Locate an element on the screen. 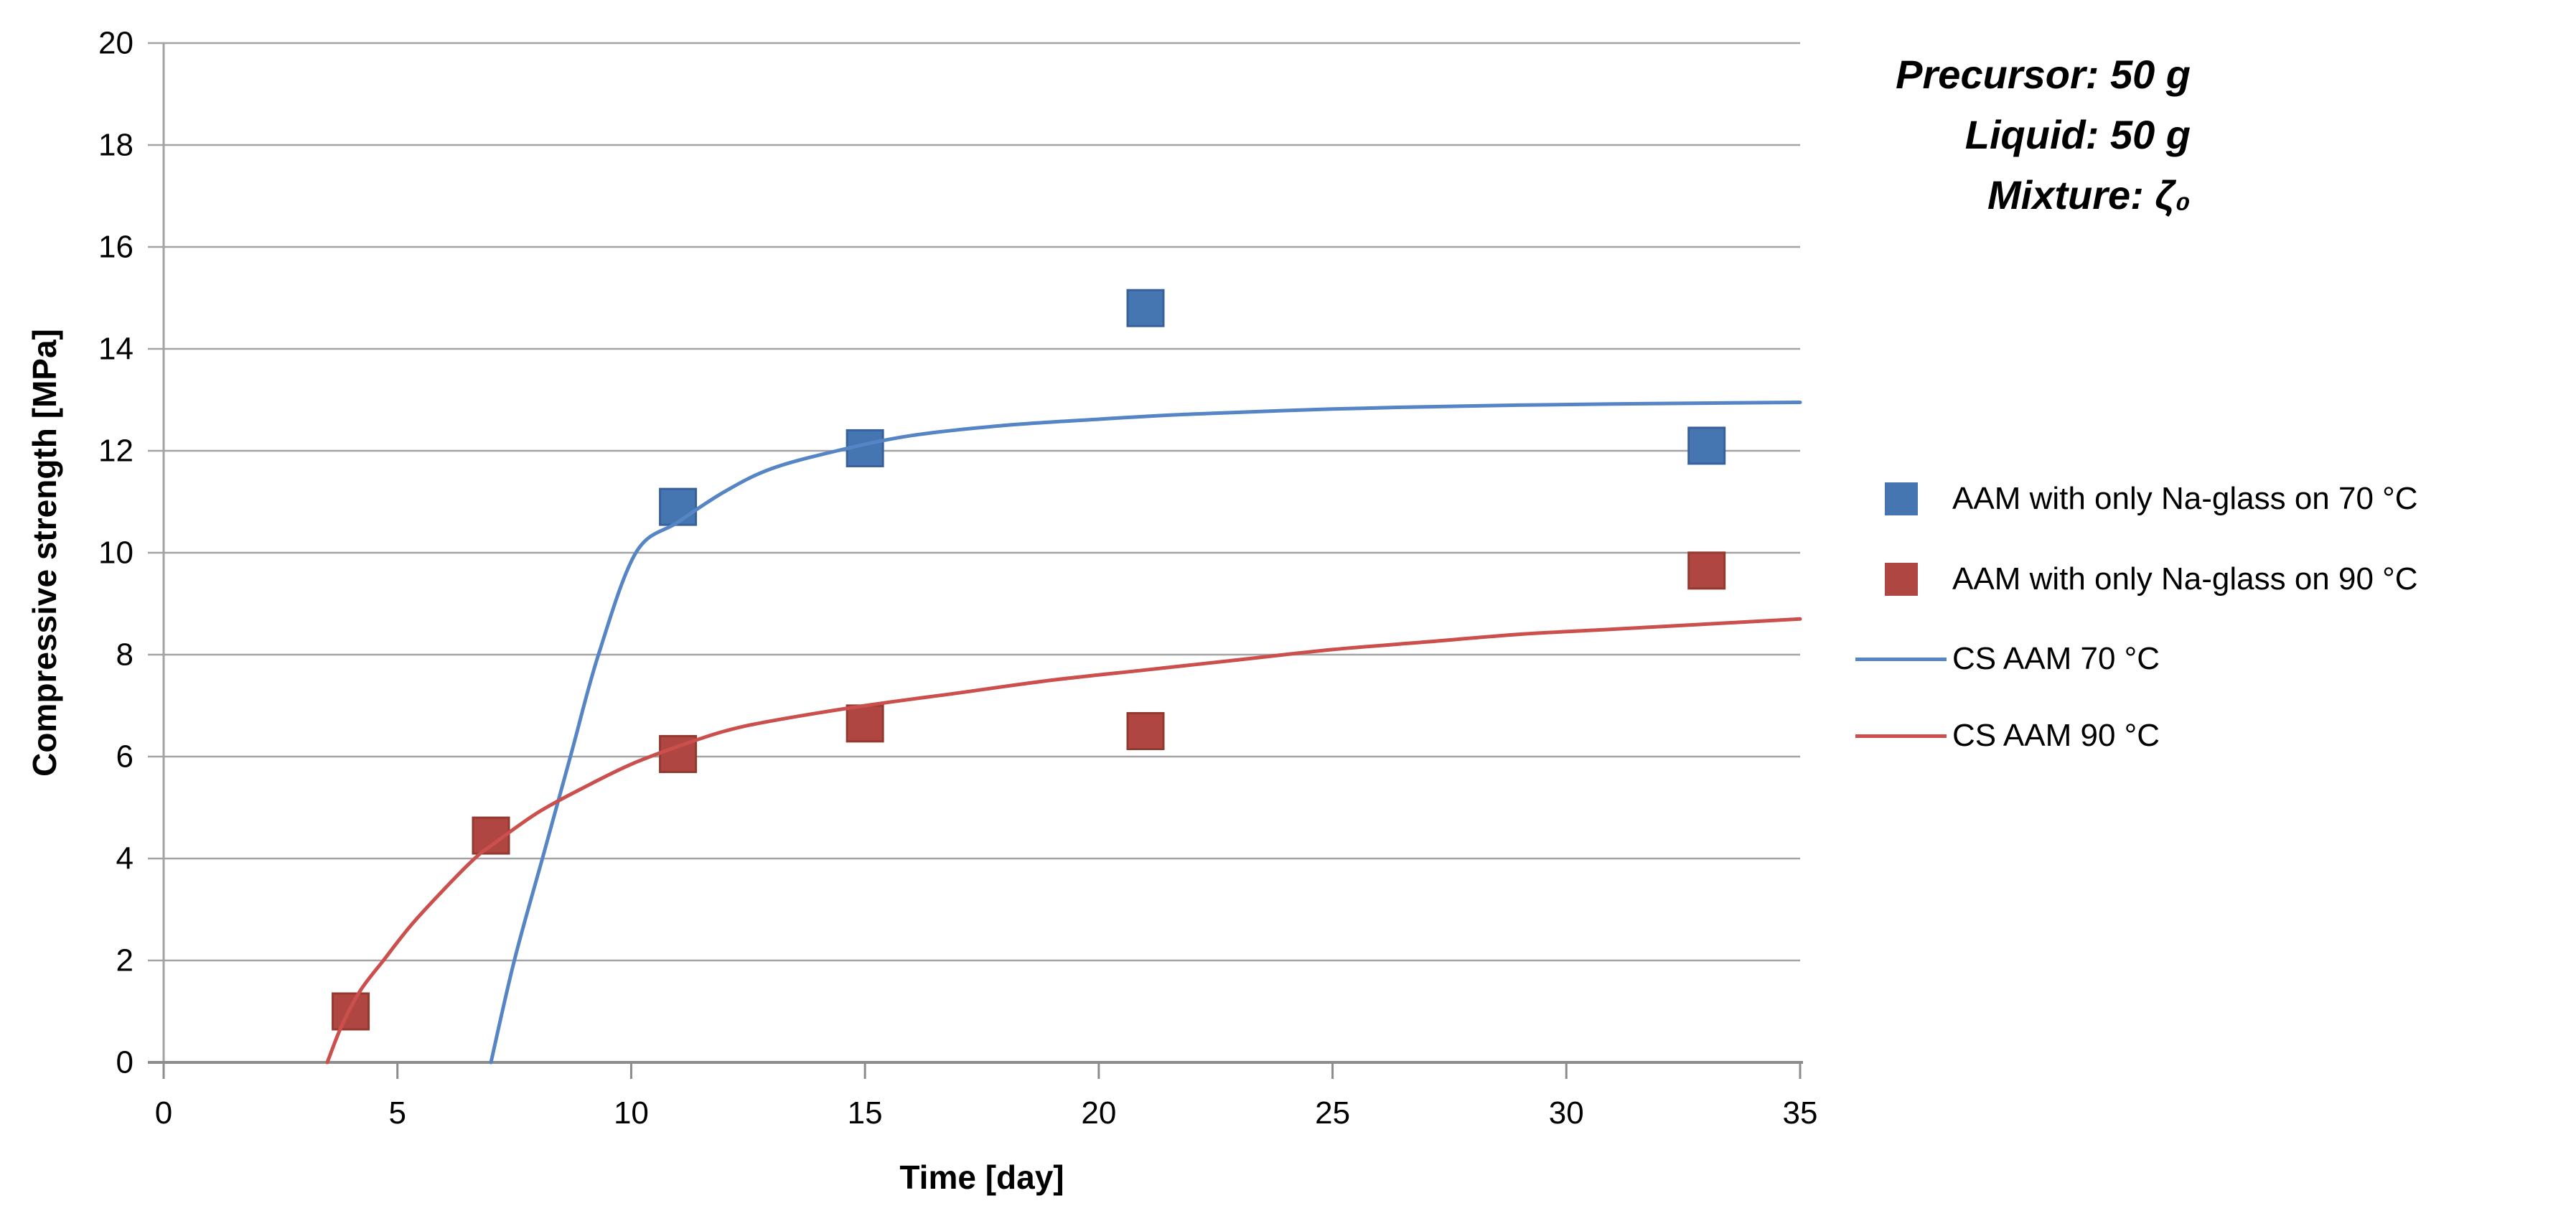 This screenshot has width=2576, height=1216. legend-marker-90-icon is located at coordinates (1901, 579).